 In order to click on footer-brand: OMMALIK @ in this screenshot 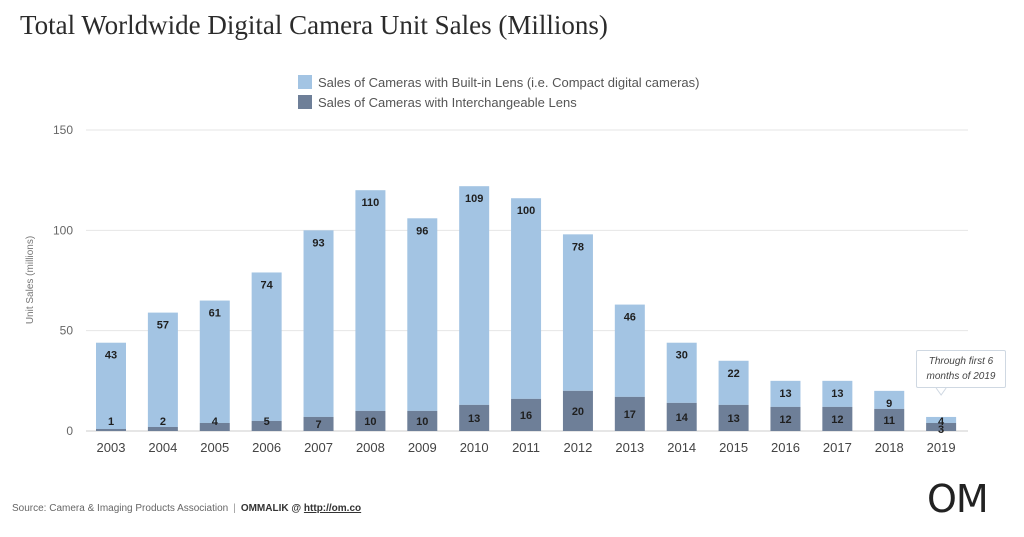, I will do `click(271, 508)`.